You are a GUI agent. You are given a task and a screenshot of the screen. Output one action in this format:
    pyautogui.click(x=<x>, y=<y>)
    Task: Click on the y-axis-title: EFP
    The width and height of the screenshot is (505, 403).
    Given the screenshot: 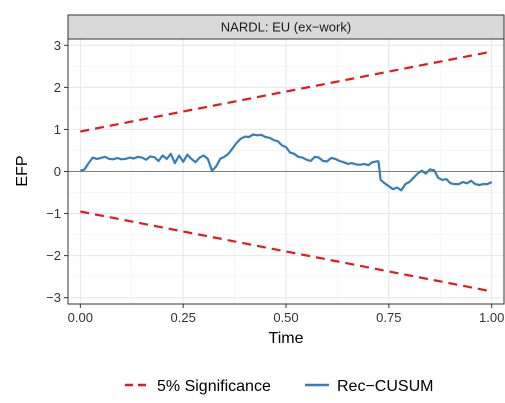 What is the action you would take?
    pyautogui.click(x=22, y=170)
    